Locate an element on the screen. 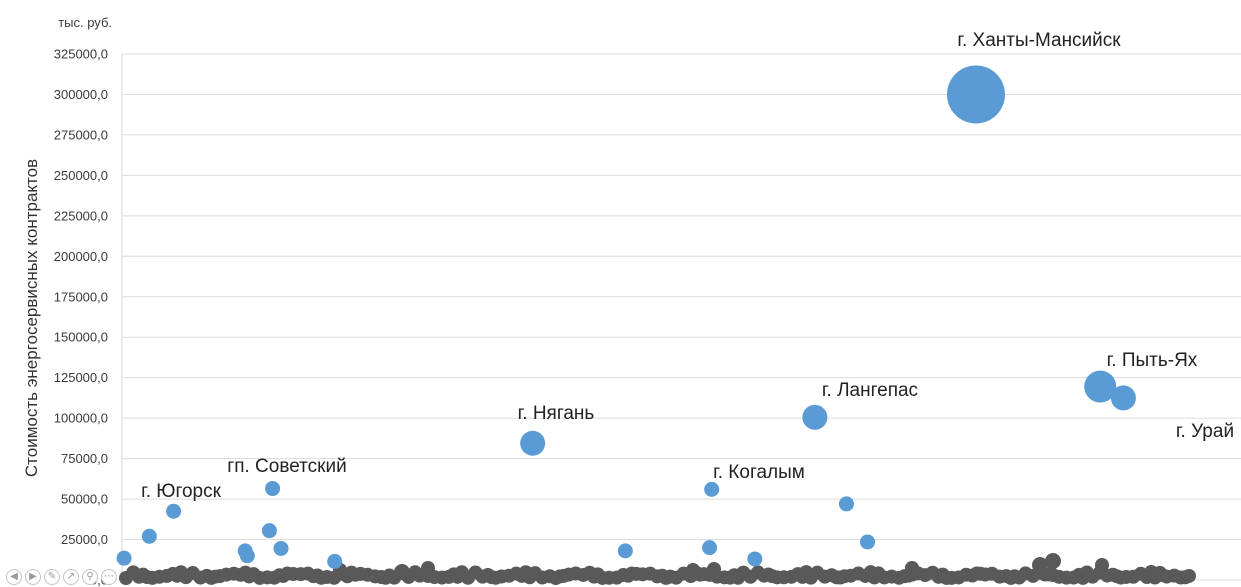 The width and height of the screenshot is (1241, 587). share-icon: ↗ is located at coordinates (71, 577).